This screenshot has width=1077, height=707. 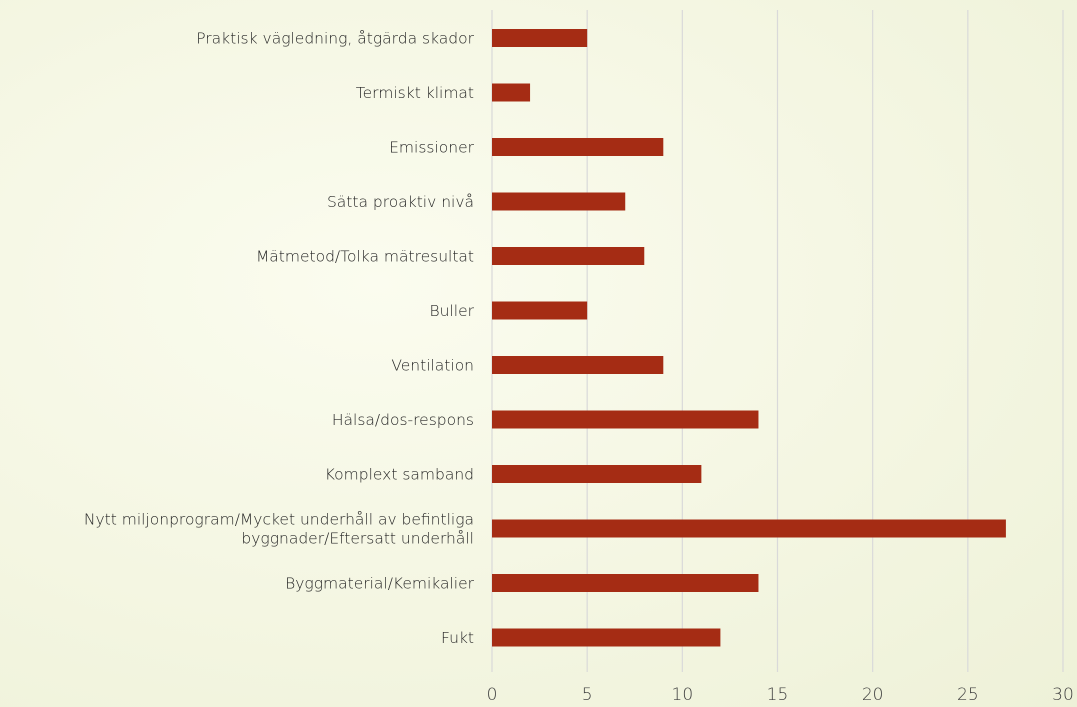 I want to click on x-tick-label: 0, so click(x=492, y=695).